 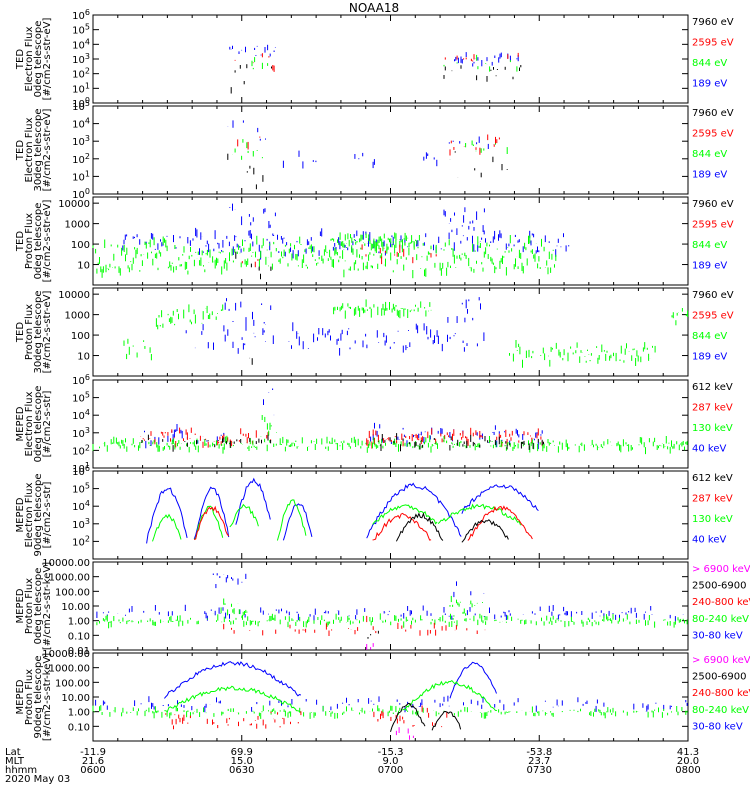 What do you see at coordinates (74, 295) in the screenshot?
I see `y-tick-label: 10000` at bounding box center [74, 295].